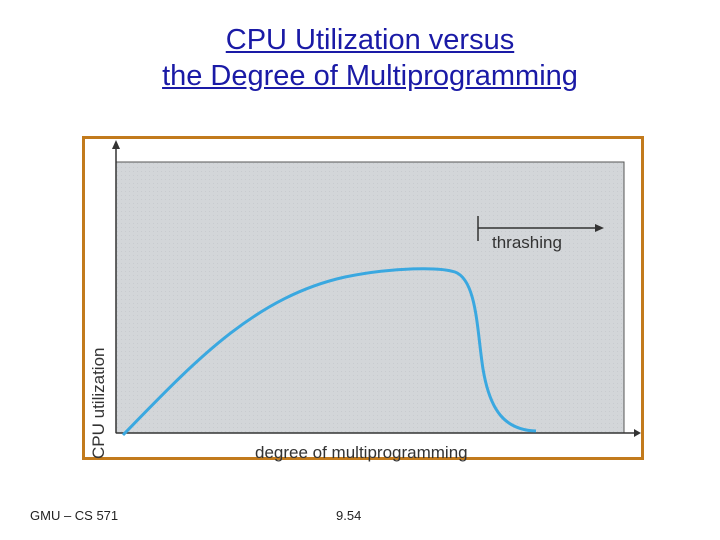 The image size is (720, 540). Describe the element at coordinates (361, 452) in the screenshot. I see `x-axis-label: degree of multiprogramming` at that location.